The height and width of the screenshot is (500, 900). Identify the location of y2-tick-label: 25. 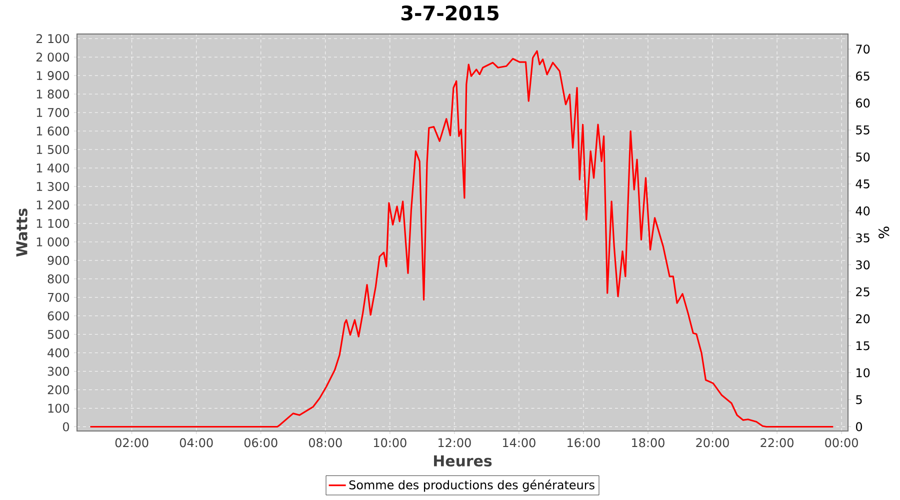
(863, 291).